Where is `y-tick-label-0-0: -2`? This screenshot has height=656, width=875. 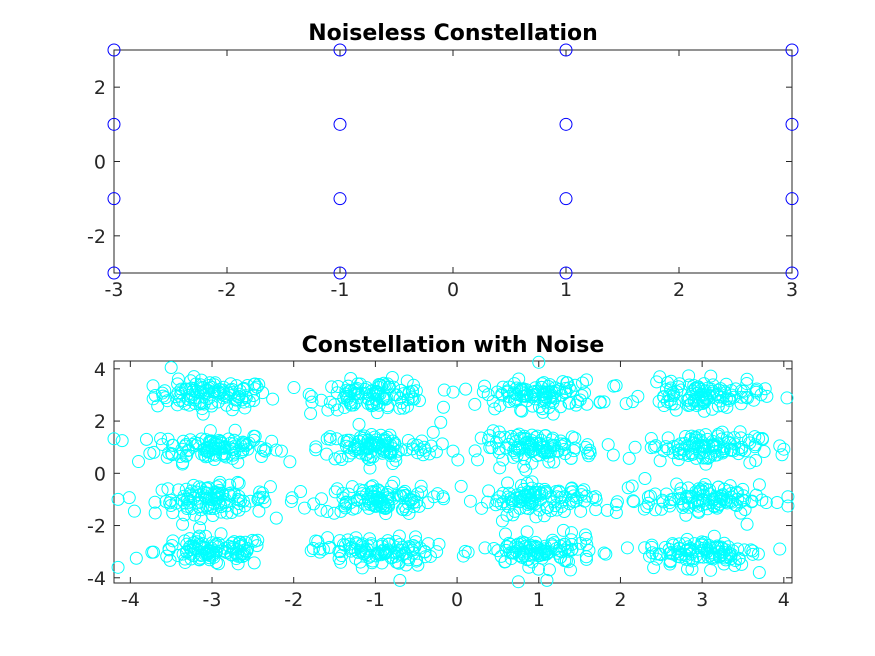
y-tick-label-0-0: -2 is located at coordinates (96, 237).